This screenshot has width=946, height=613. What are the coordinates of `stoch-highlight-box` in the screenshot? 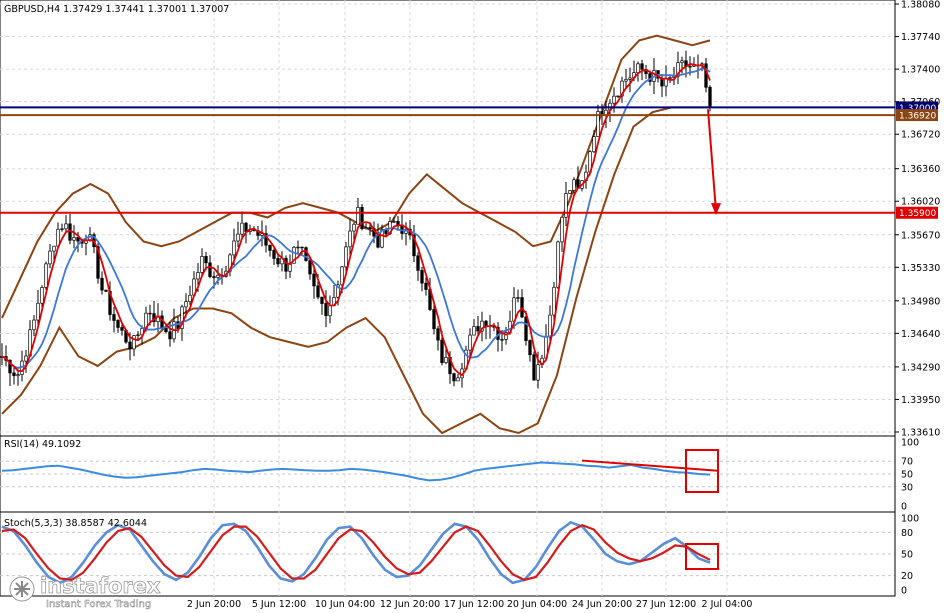 It's located at (702, 556).